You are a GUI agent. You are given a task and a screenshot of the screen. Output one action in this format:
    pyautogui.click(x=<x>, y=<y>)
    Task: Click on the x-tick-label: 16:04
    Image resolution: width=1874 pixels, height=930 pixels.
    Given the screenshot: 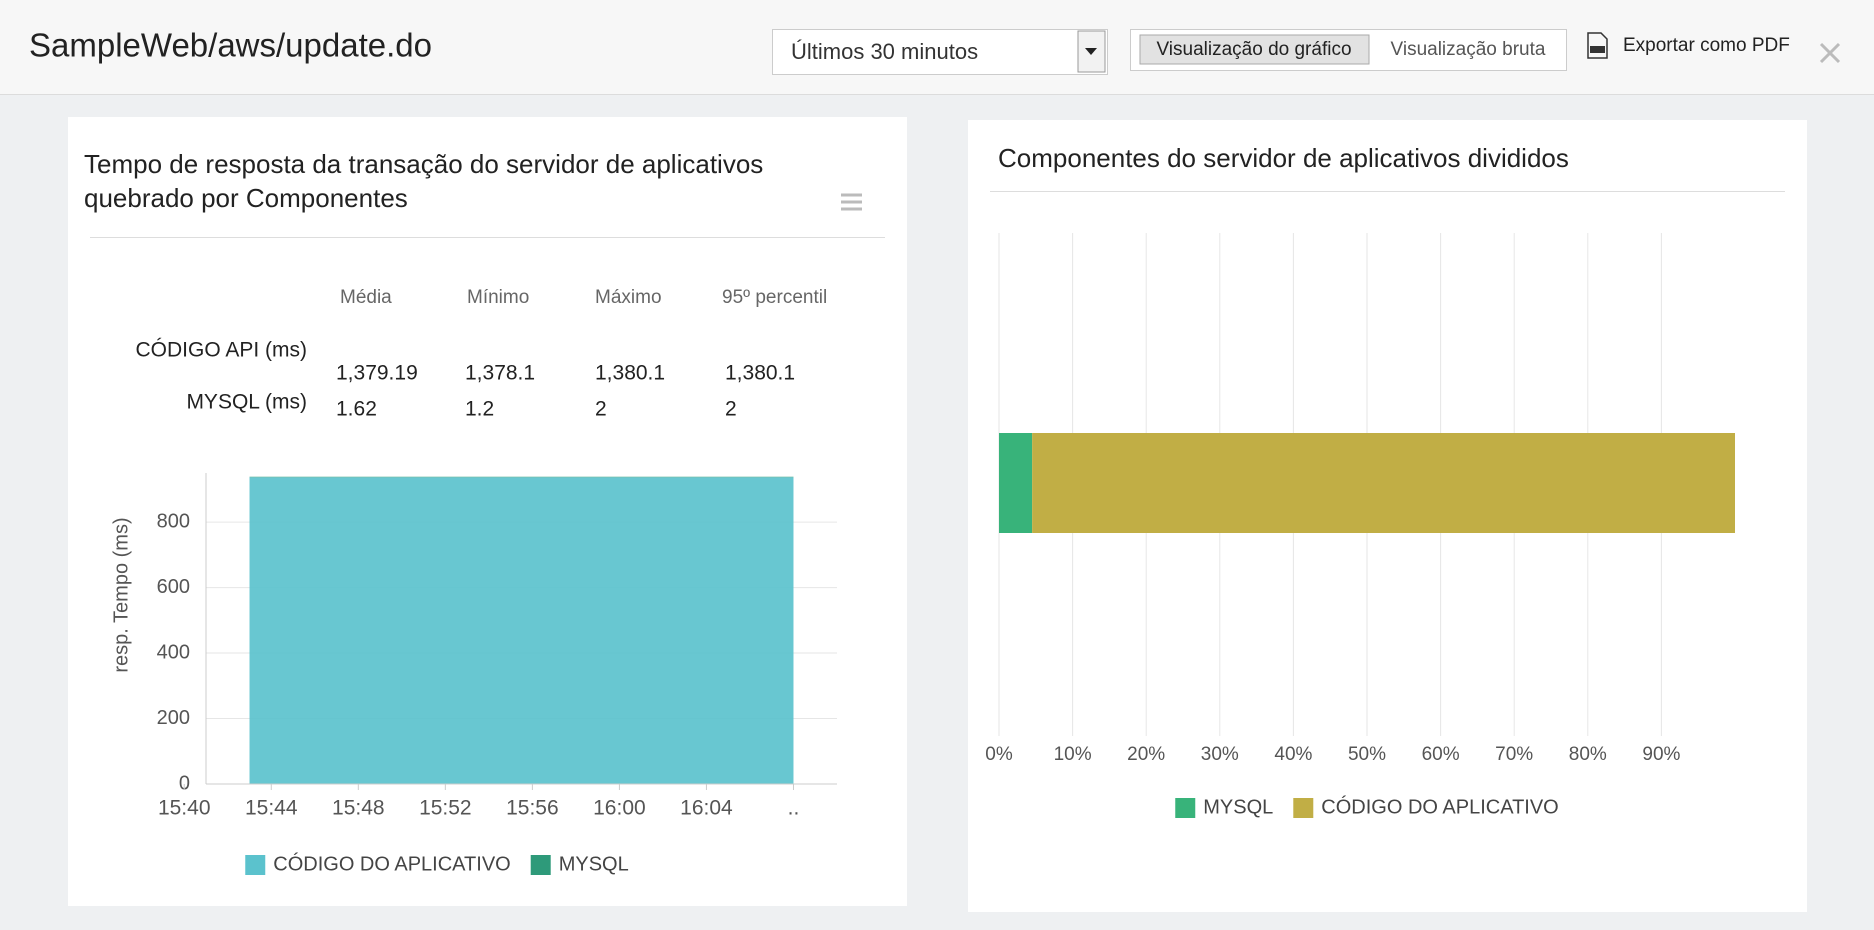 What is the action you would take?
    pyautogui.click(x=706, y=808)
    